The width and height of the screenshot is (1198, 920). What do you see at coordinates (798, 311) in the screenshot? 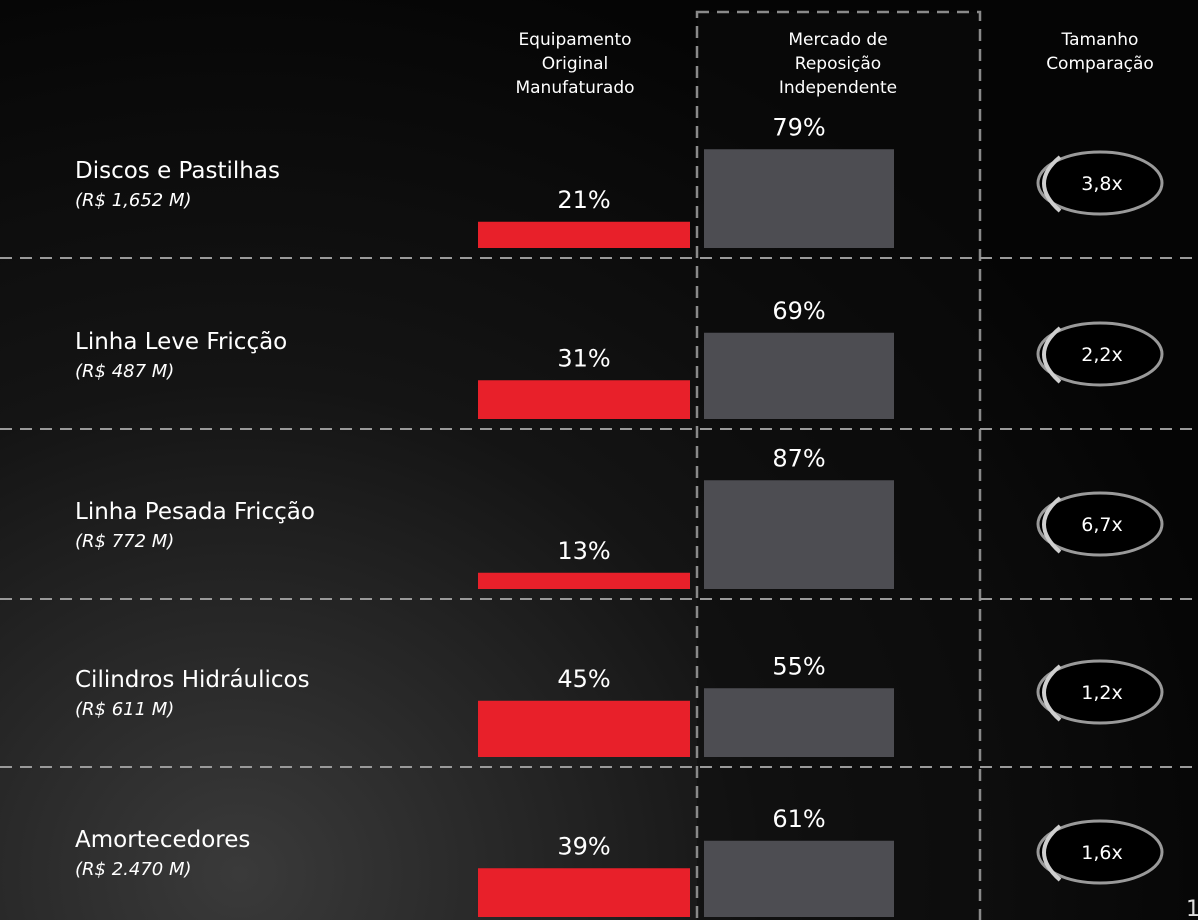
I see `value-label: 69%` at bounding box center [798, 311].